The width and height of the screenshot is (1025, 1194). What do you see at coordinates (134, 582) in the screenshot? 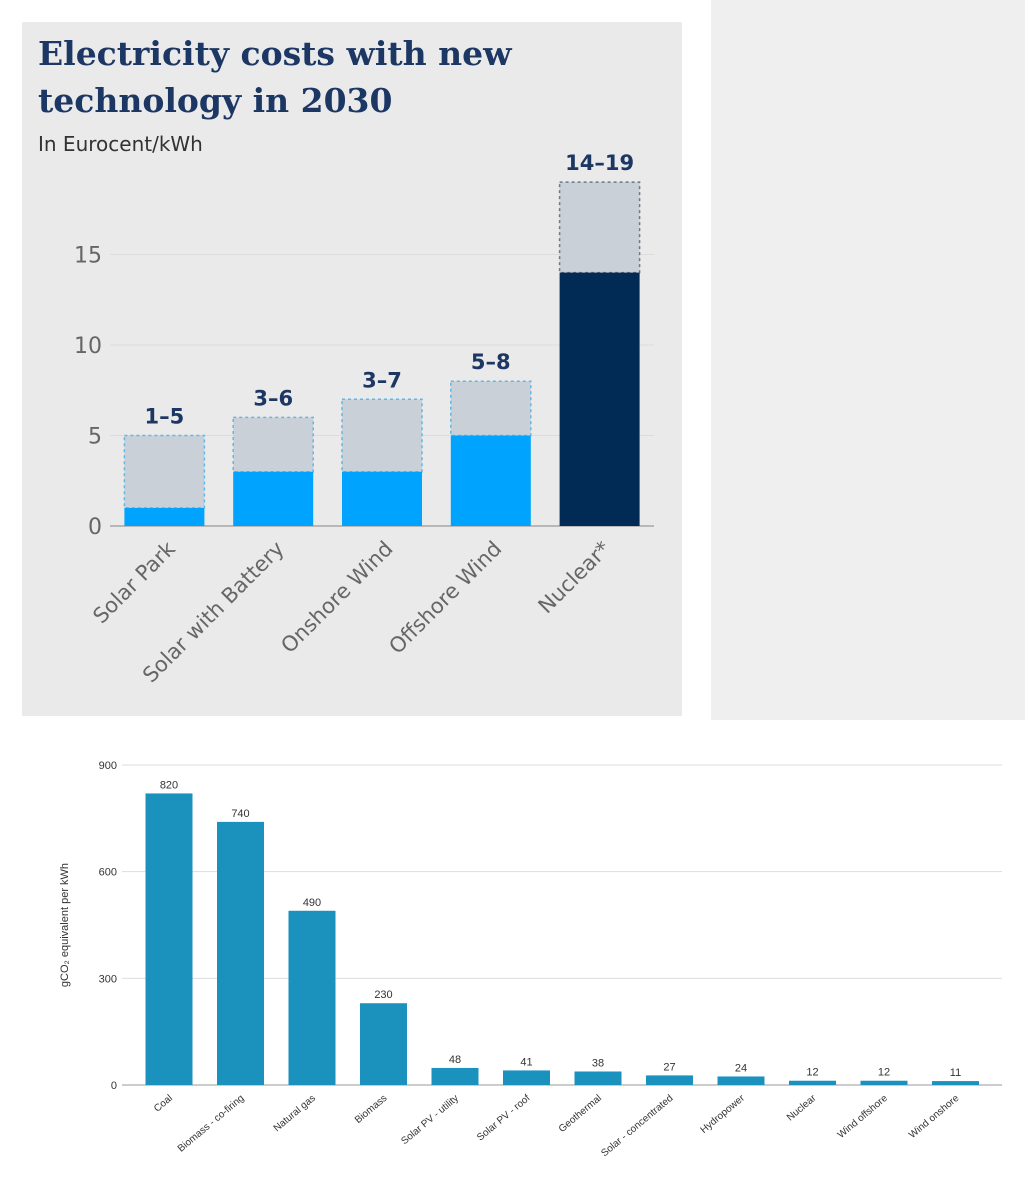
I see `cost-x-tick-label: Solar Park` at bounding box center [134, 582].